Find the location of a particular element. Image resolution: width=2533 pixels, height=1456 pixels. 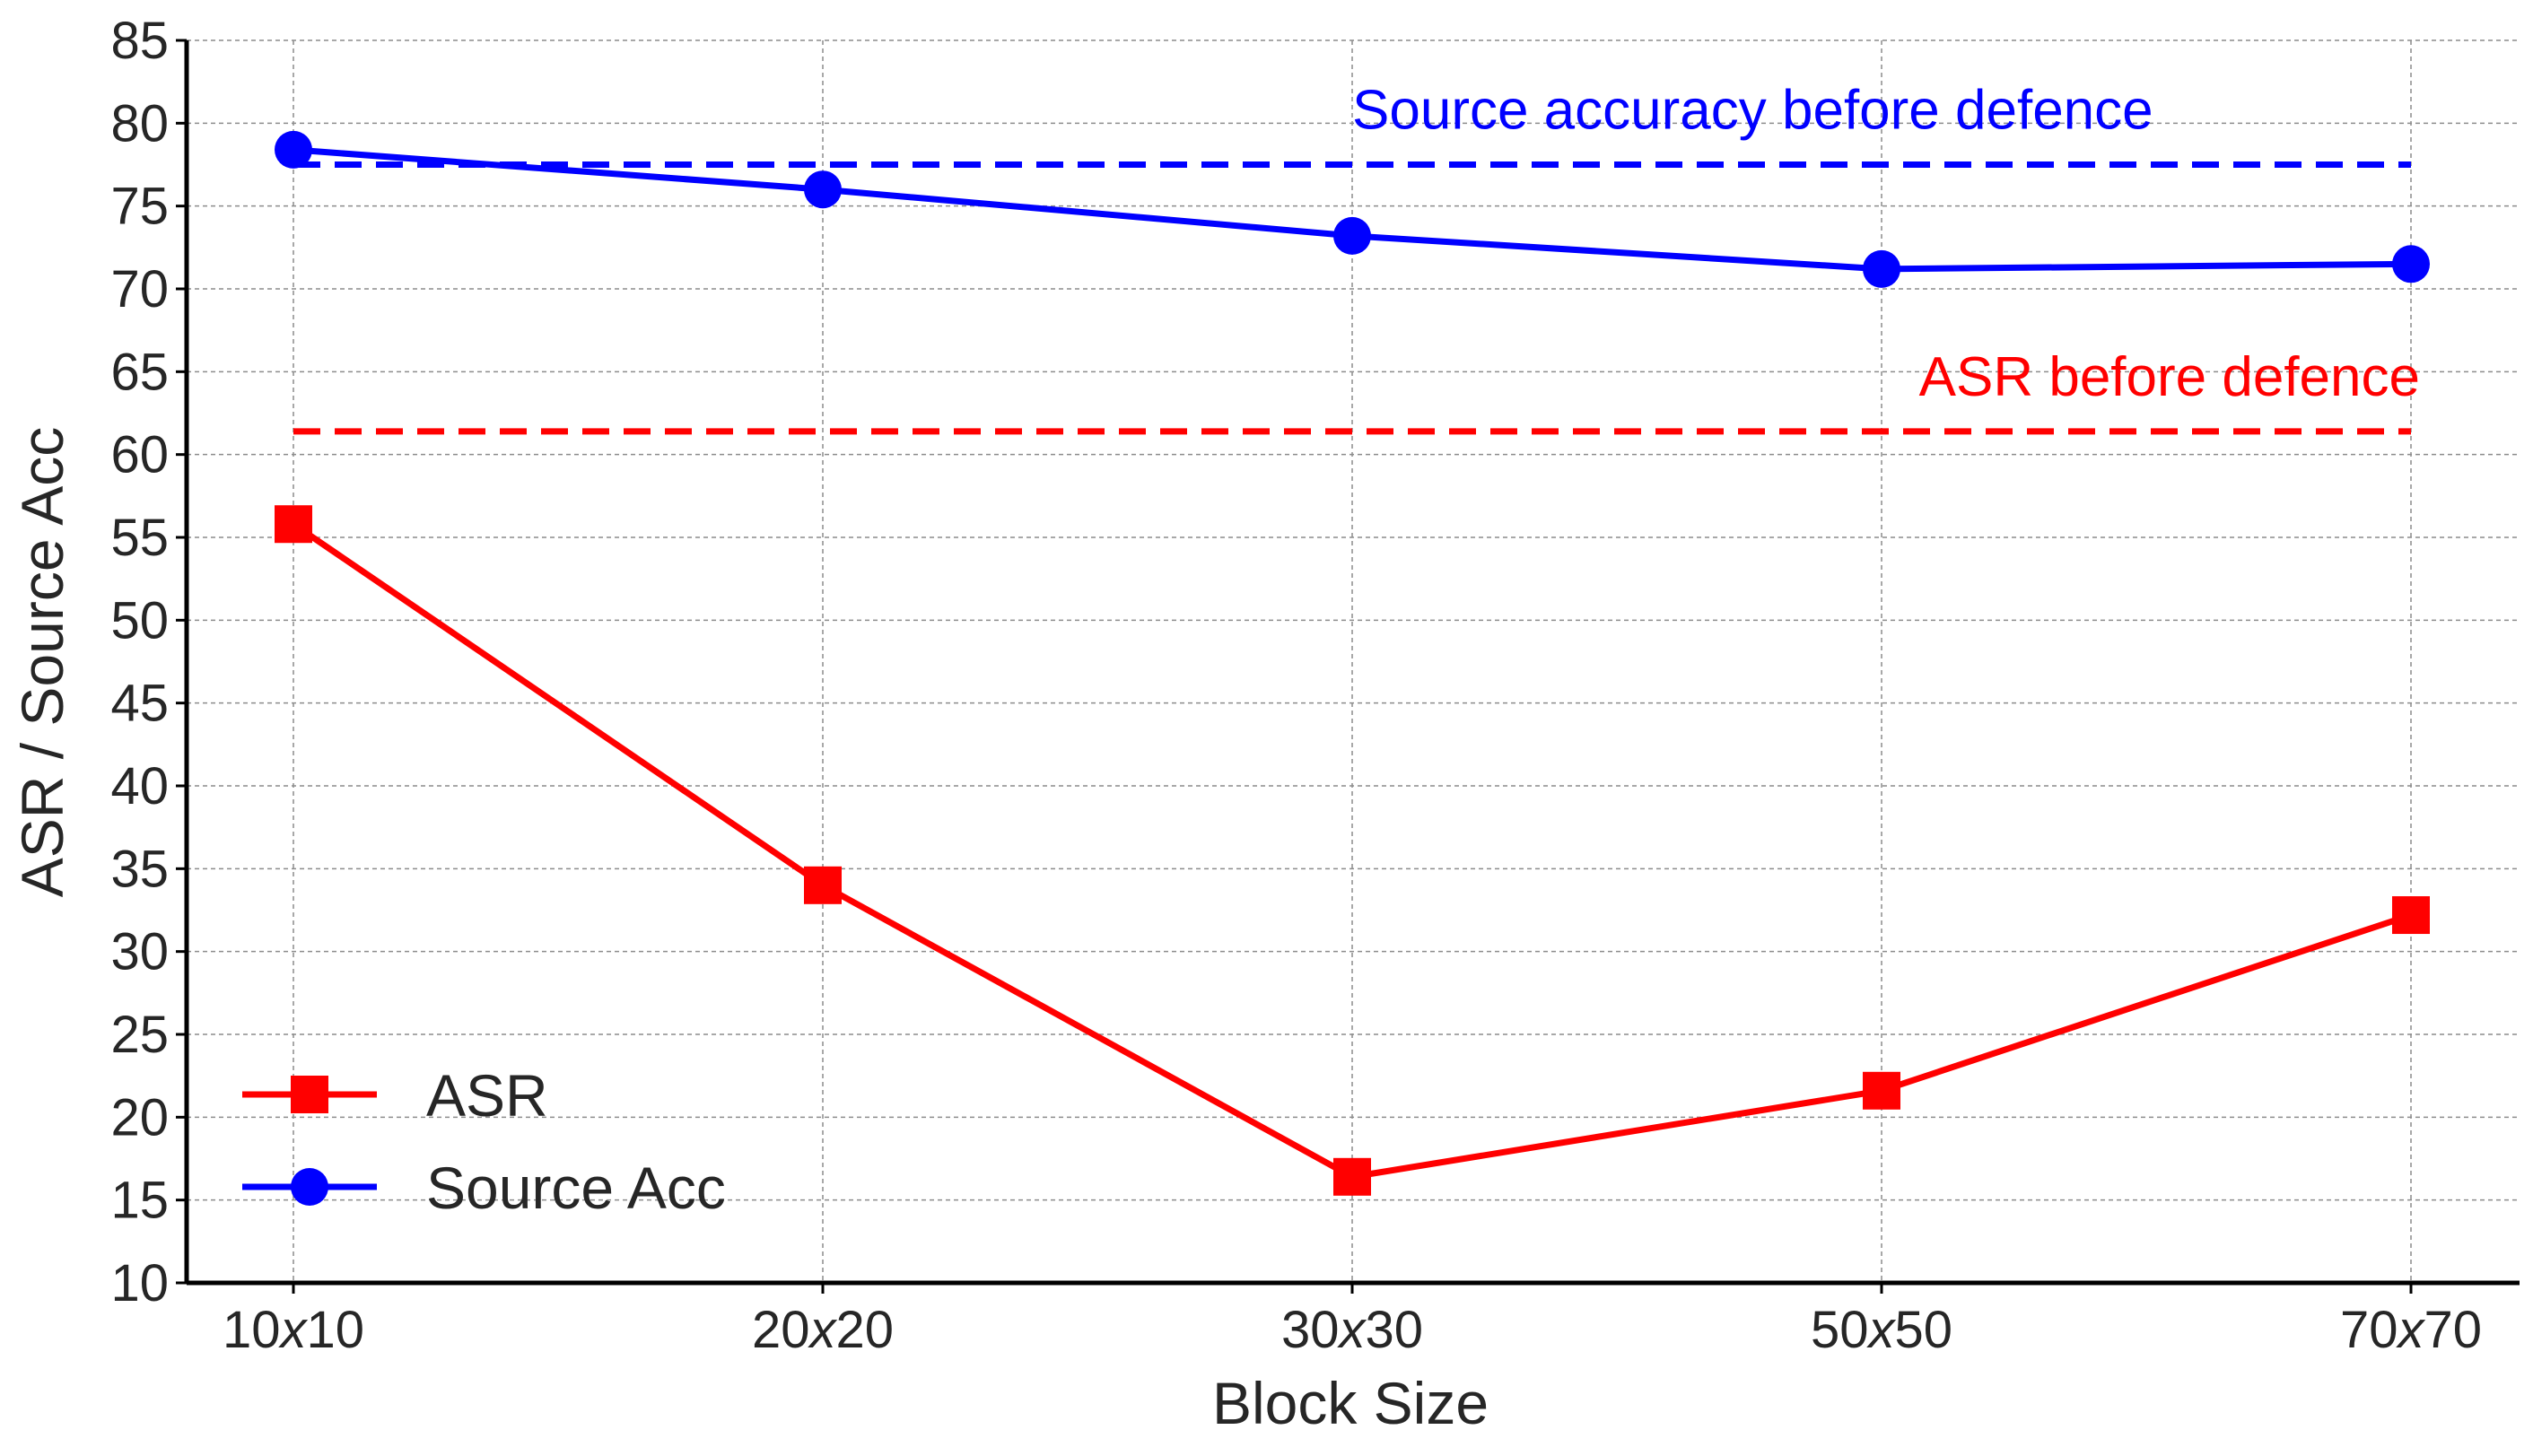

y-tick-label: 50 is located at coordinates (139, 620).